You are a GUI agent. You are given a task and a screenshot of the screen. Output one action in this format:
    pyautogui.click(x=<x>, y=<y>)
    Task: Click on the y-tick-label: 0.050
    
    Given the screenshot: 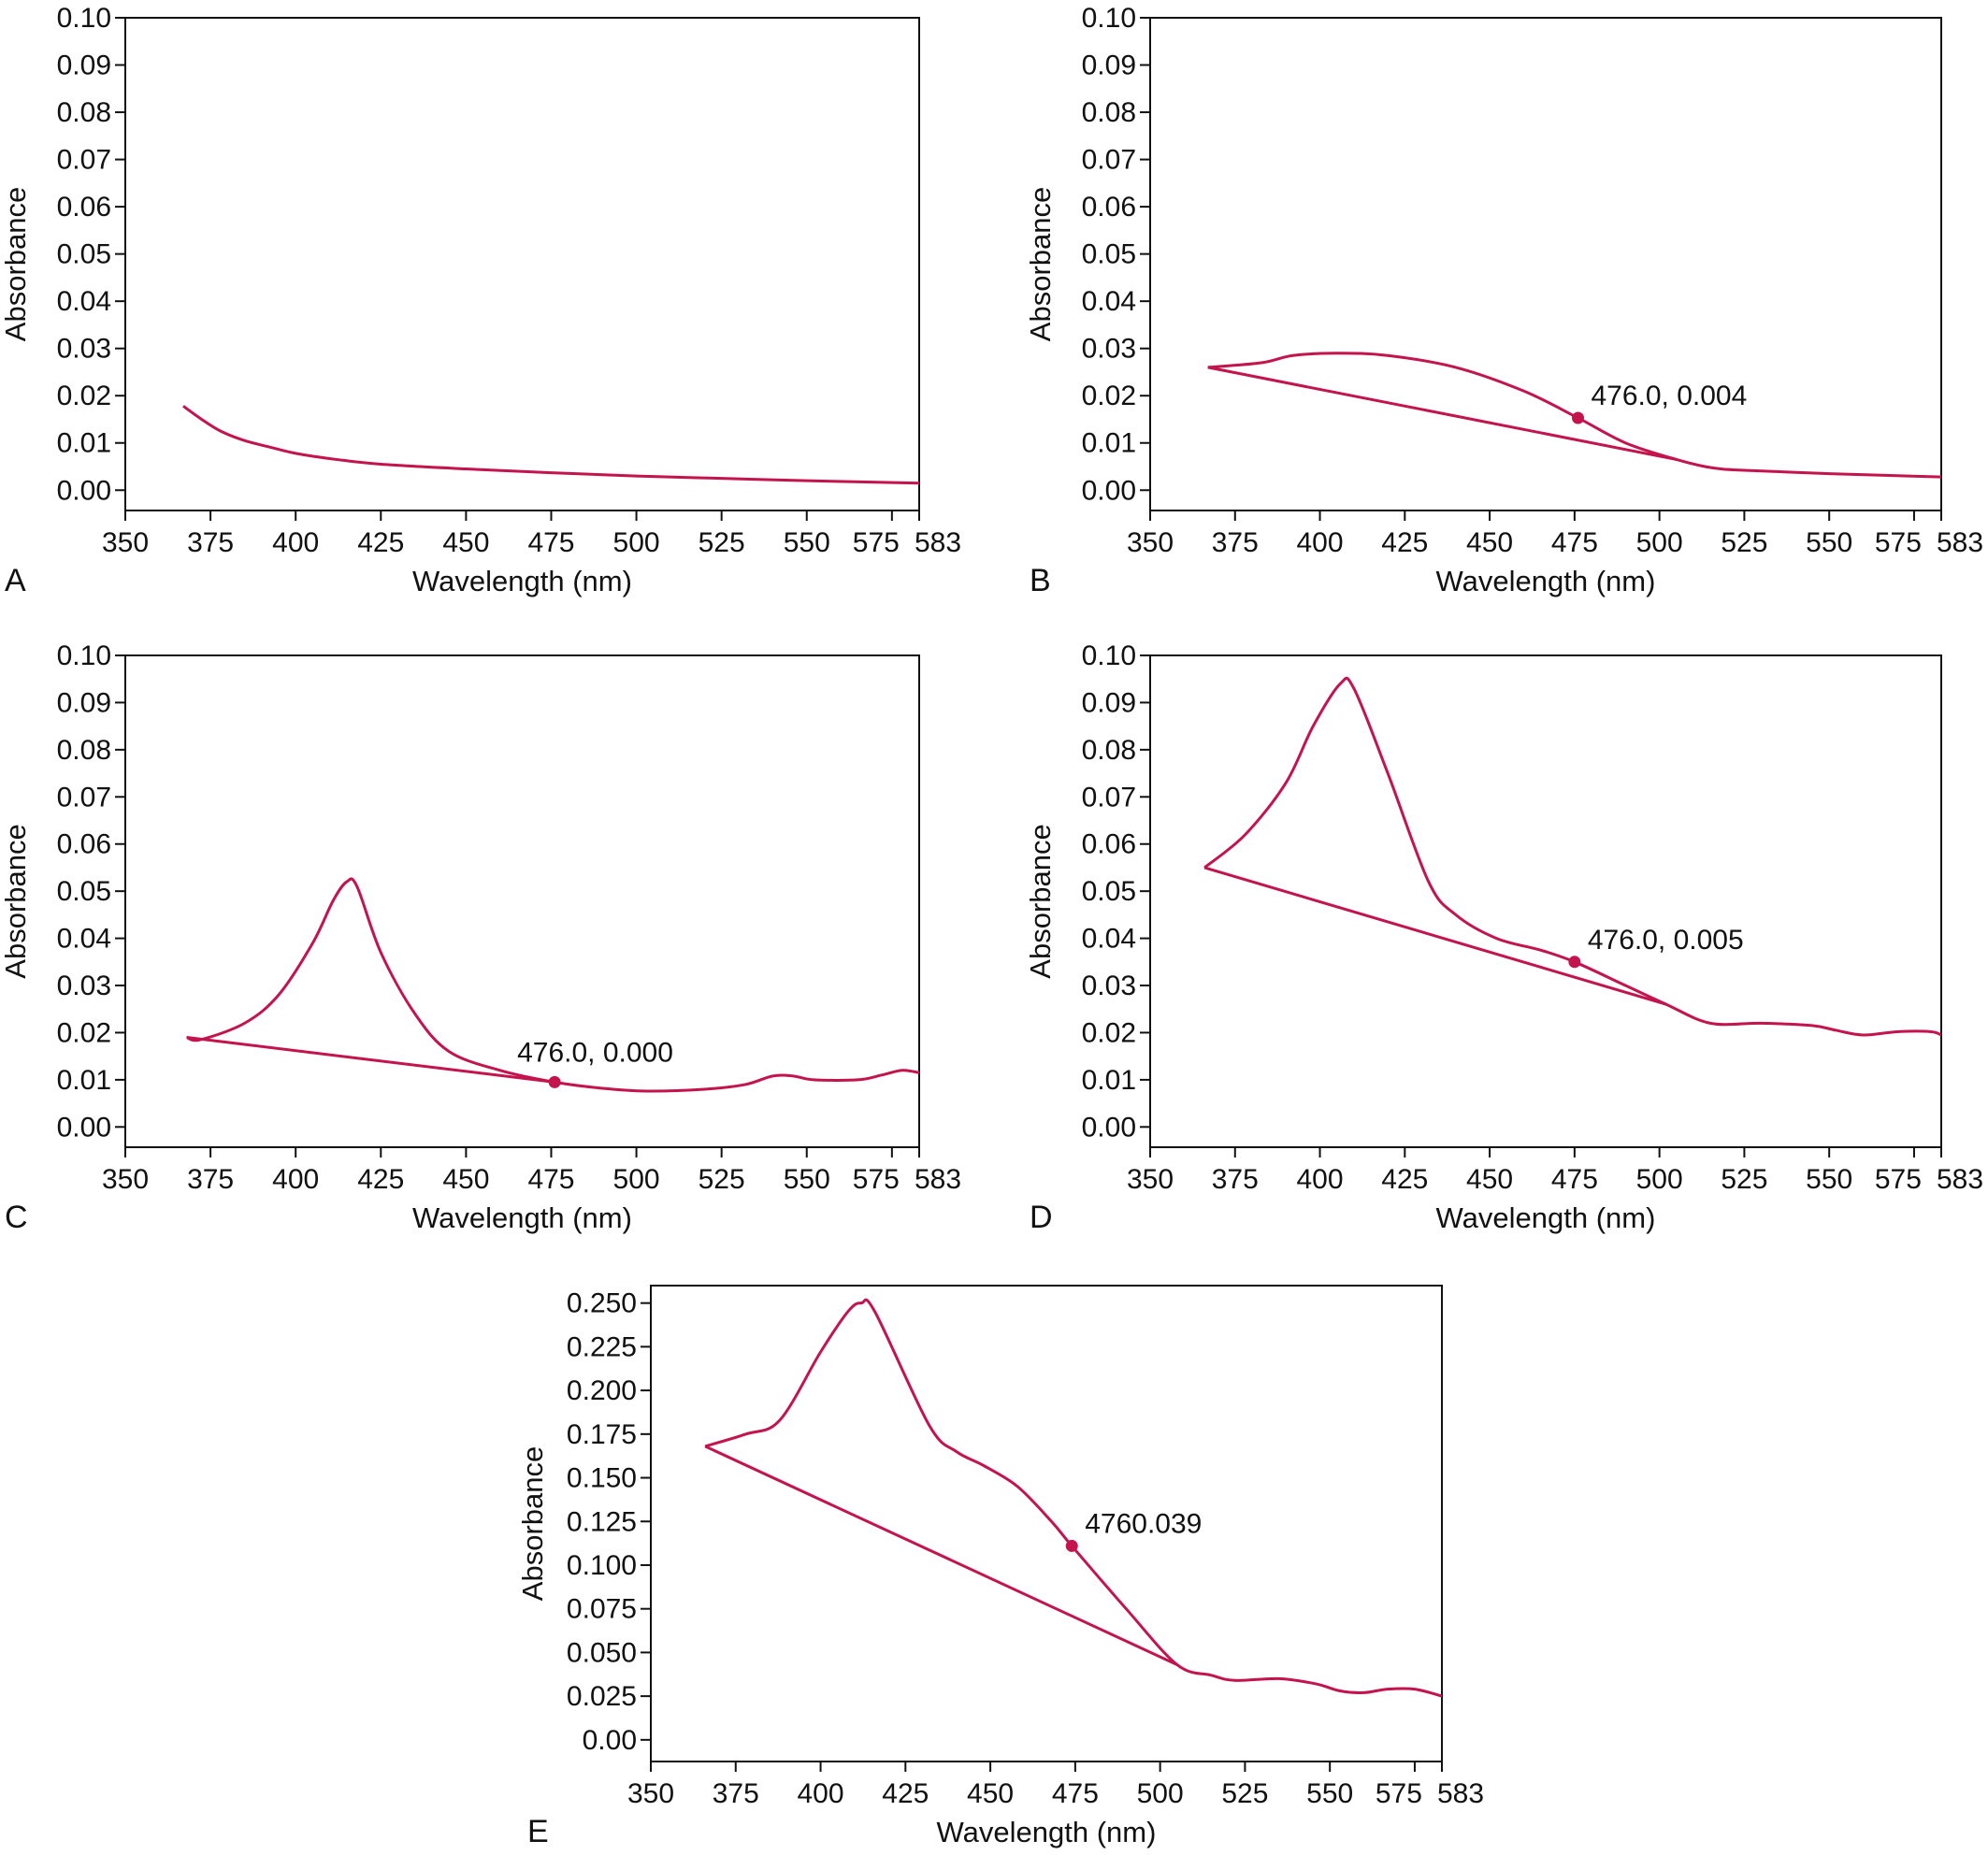 What is the action you would take?
    pyautogui.click(x=602, y=1652)
    